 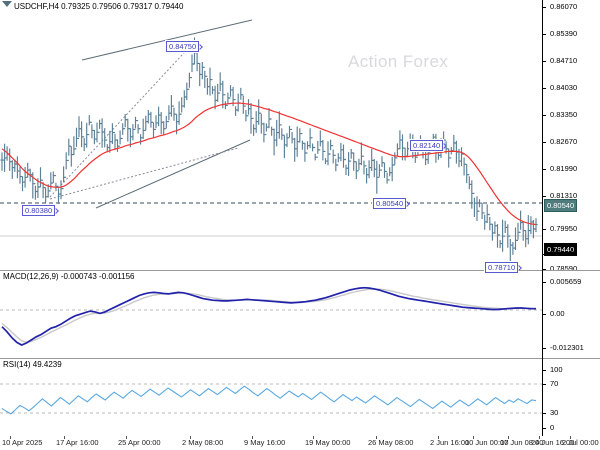 What do you see at coordinates (139, 442) in the screenshot?
I see `time-axis-label: 25 Apr 00:00` at bounding box center [139, 442].